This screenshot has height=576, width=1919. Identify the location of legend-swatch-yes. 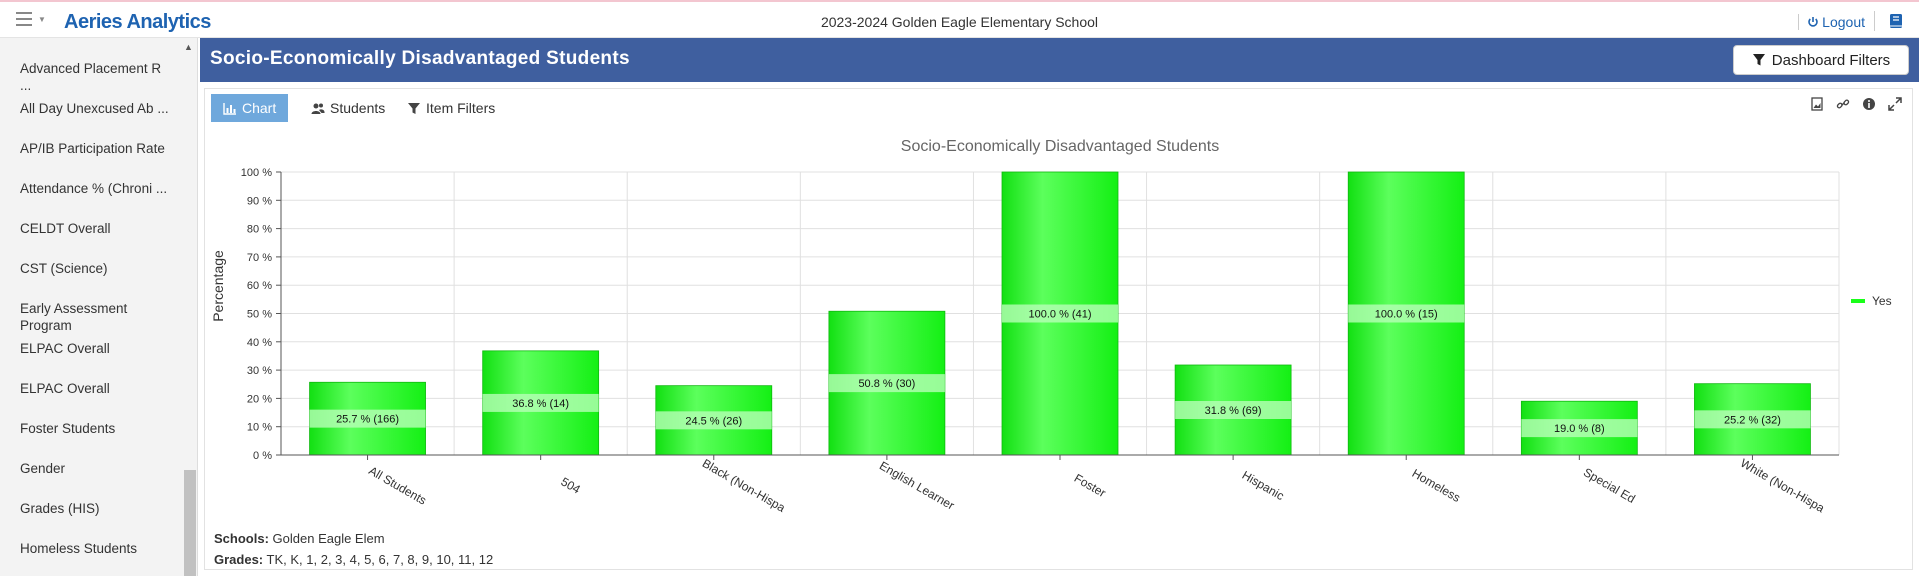
(1858, 301).